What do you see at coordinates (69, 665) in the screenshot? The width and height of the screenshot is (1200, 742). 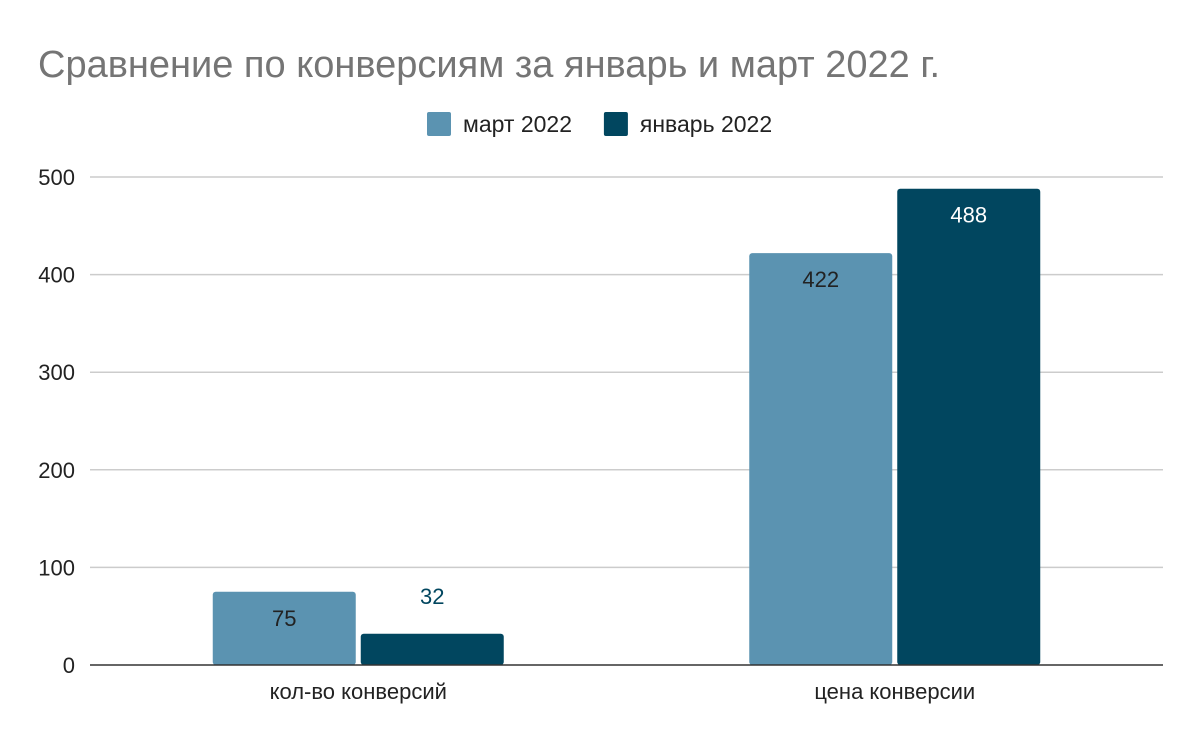 I see `y-tick-label: 0` at bounding box center [69, 665].